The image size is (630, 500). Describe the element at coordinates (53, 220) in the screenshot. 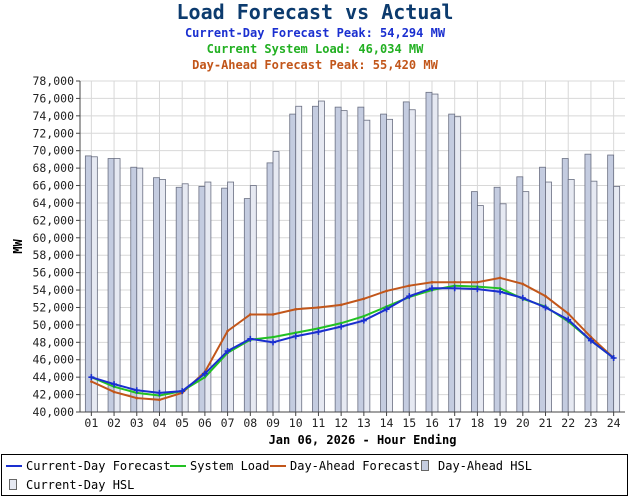

I see `y-tick-label: 62,000` at that location.